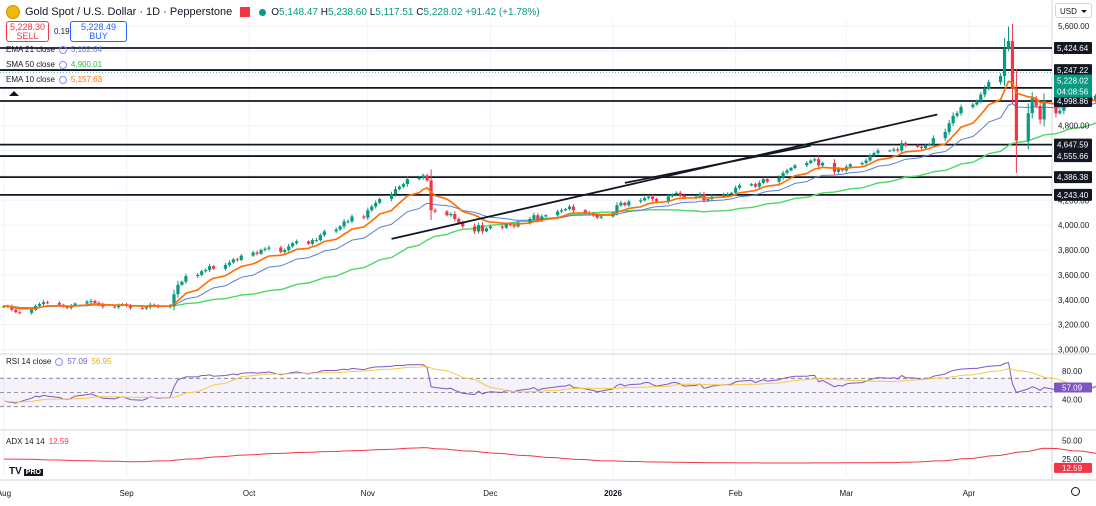 This screenshot has height=506, width=1096. Describe the element at coordinates (1075, 491) in the screenshot. I see `chart-settings-icon` at that location.